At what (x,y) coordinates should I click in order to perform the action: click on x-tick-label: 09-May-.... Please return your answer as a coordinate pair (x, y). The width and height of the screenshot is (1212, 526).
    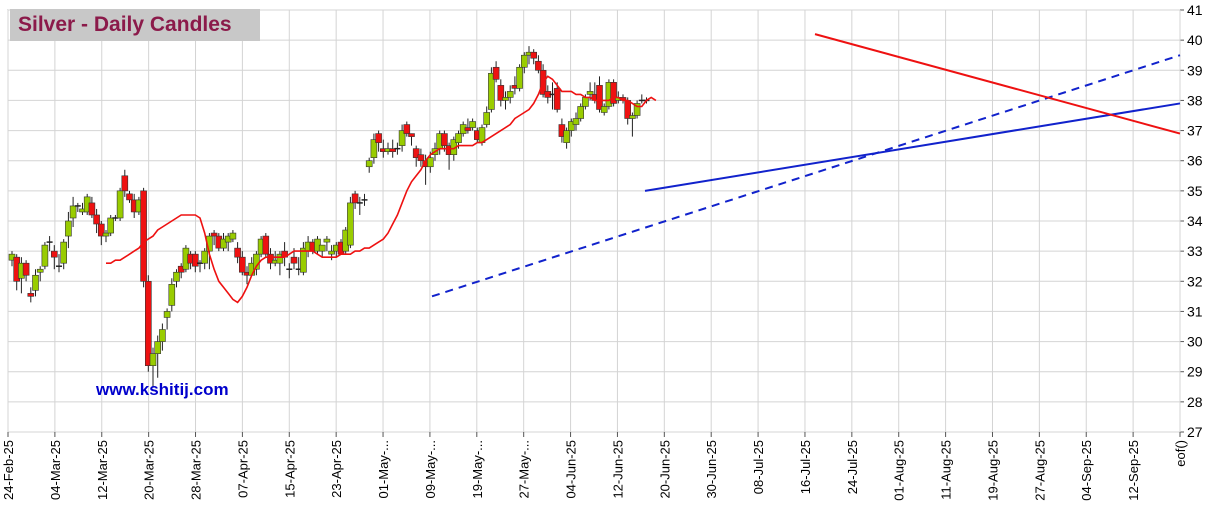
    Looking at the image, I should click on (430, 469).